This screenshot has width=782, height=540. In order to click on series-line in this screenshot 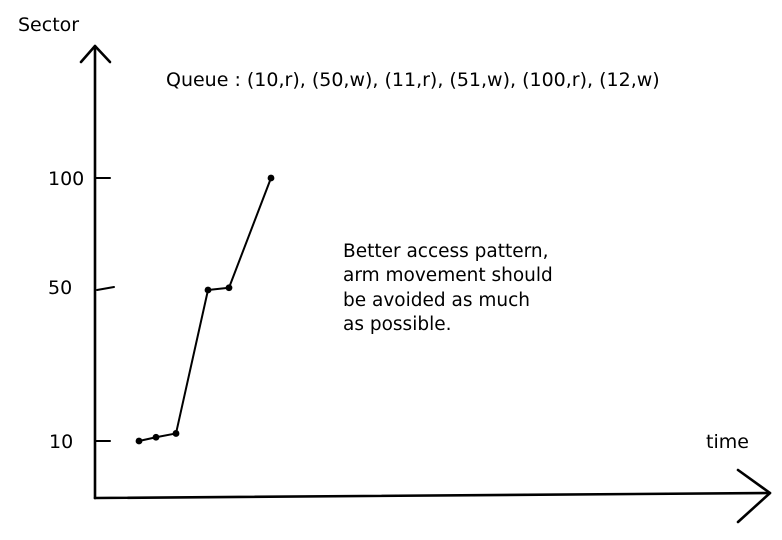, I will do `click(205, 309)`.